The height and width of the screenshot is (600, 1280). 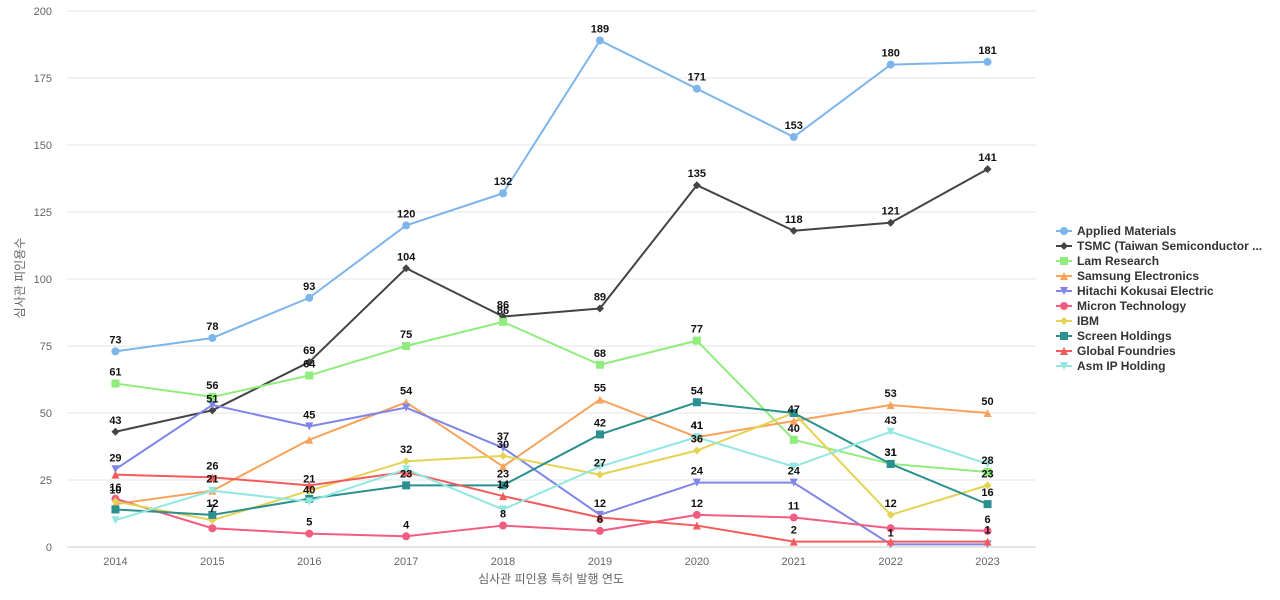 I want to click on y-axis-tick-labels: 0 25 50 75 100 125 150 175 200, so click(x=43, y=280).